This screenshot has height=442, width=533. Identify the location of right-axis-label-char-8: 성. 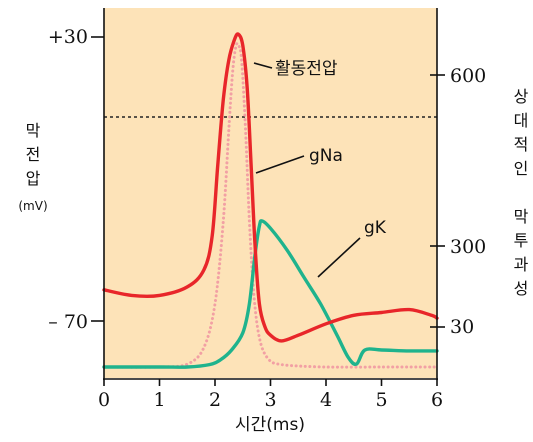
(521, 288).